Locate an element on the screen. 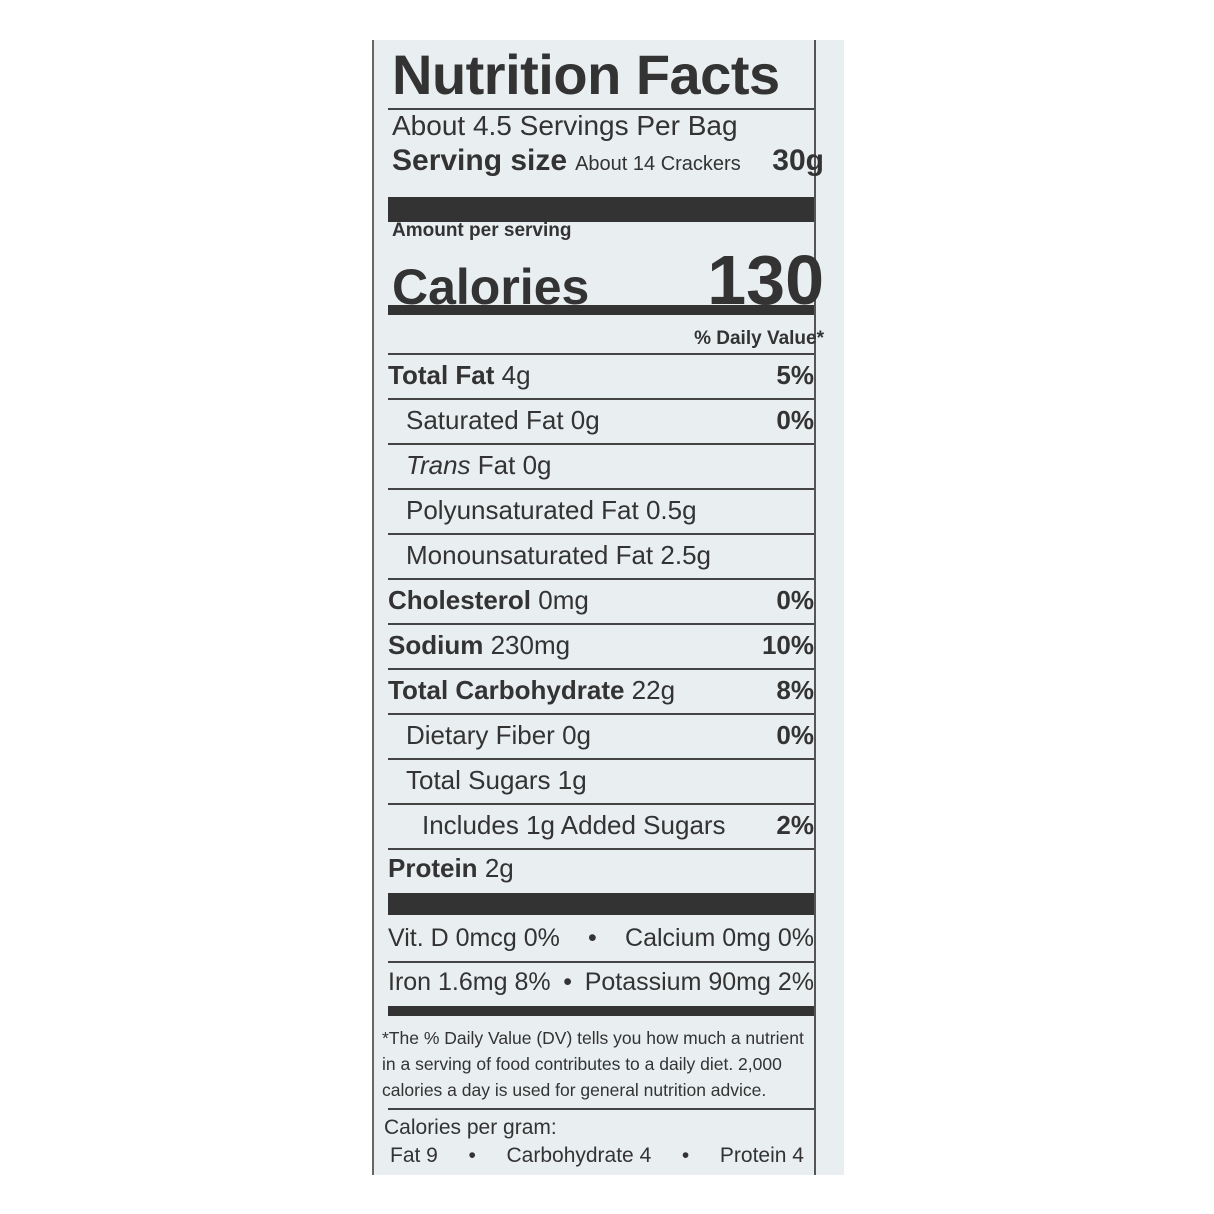 This screenshot has height=1214, width=1214. nutrient-row-saturated-fat: Saturated Fat 0g 0% is located at coordinates (601, 421).